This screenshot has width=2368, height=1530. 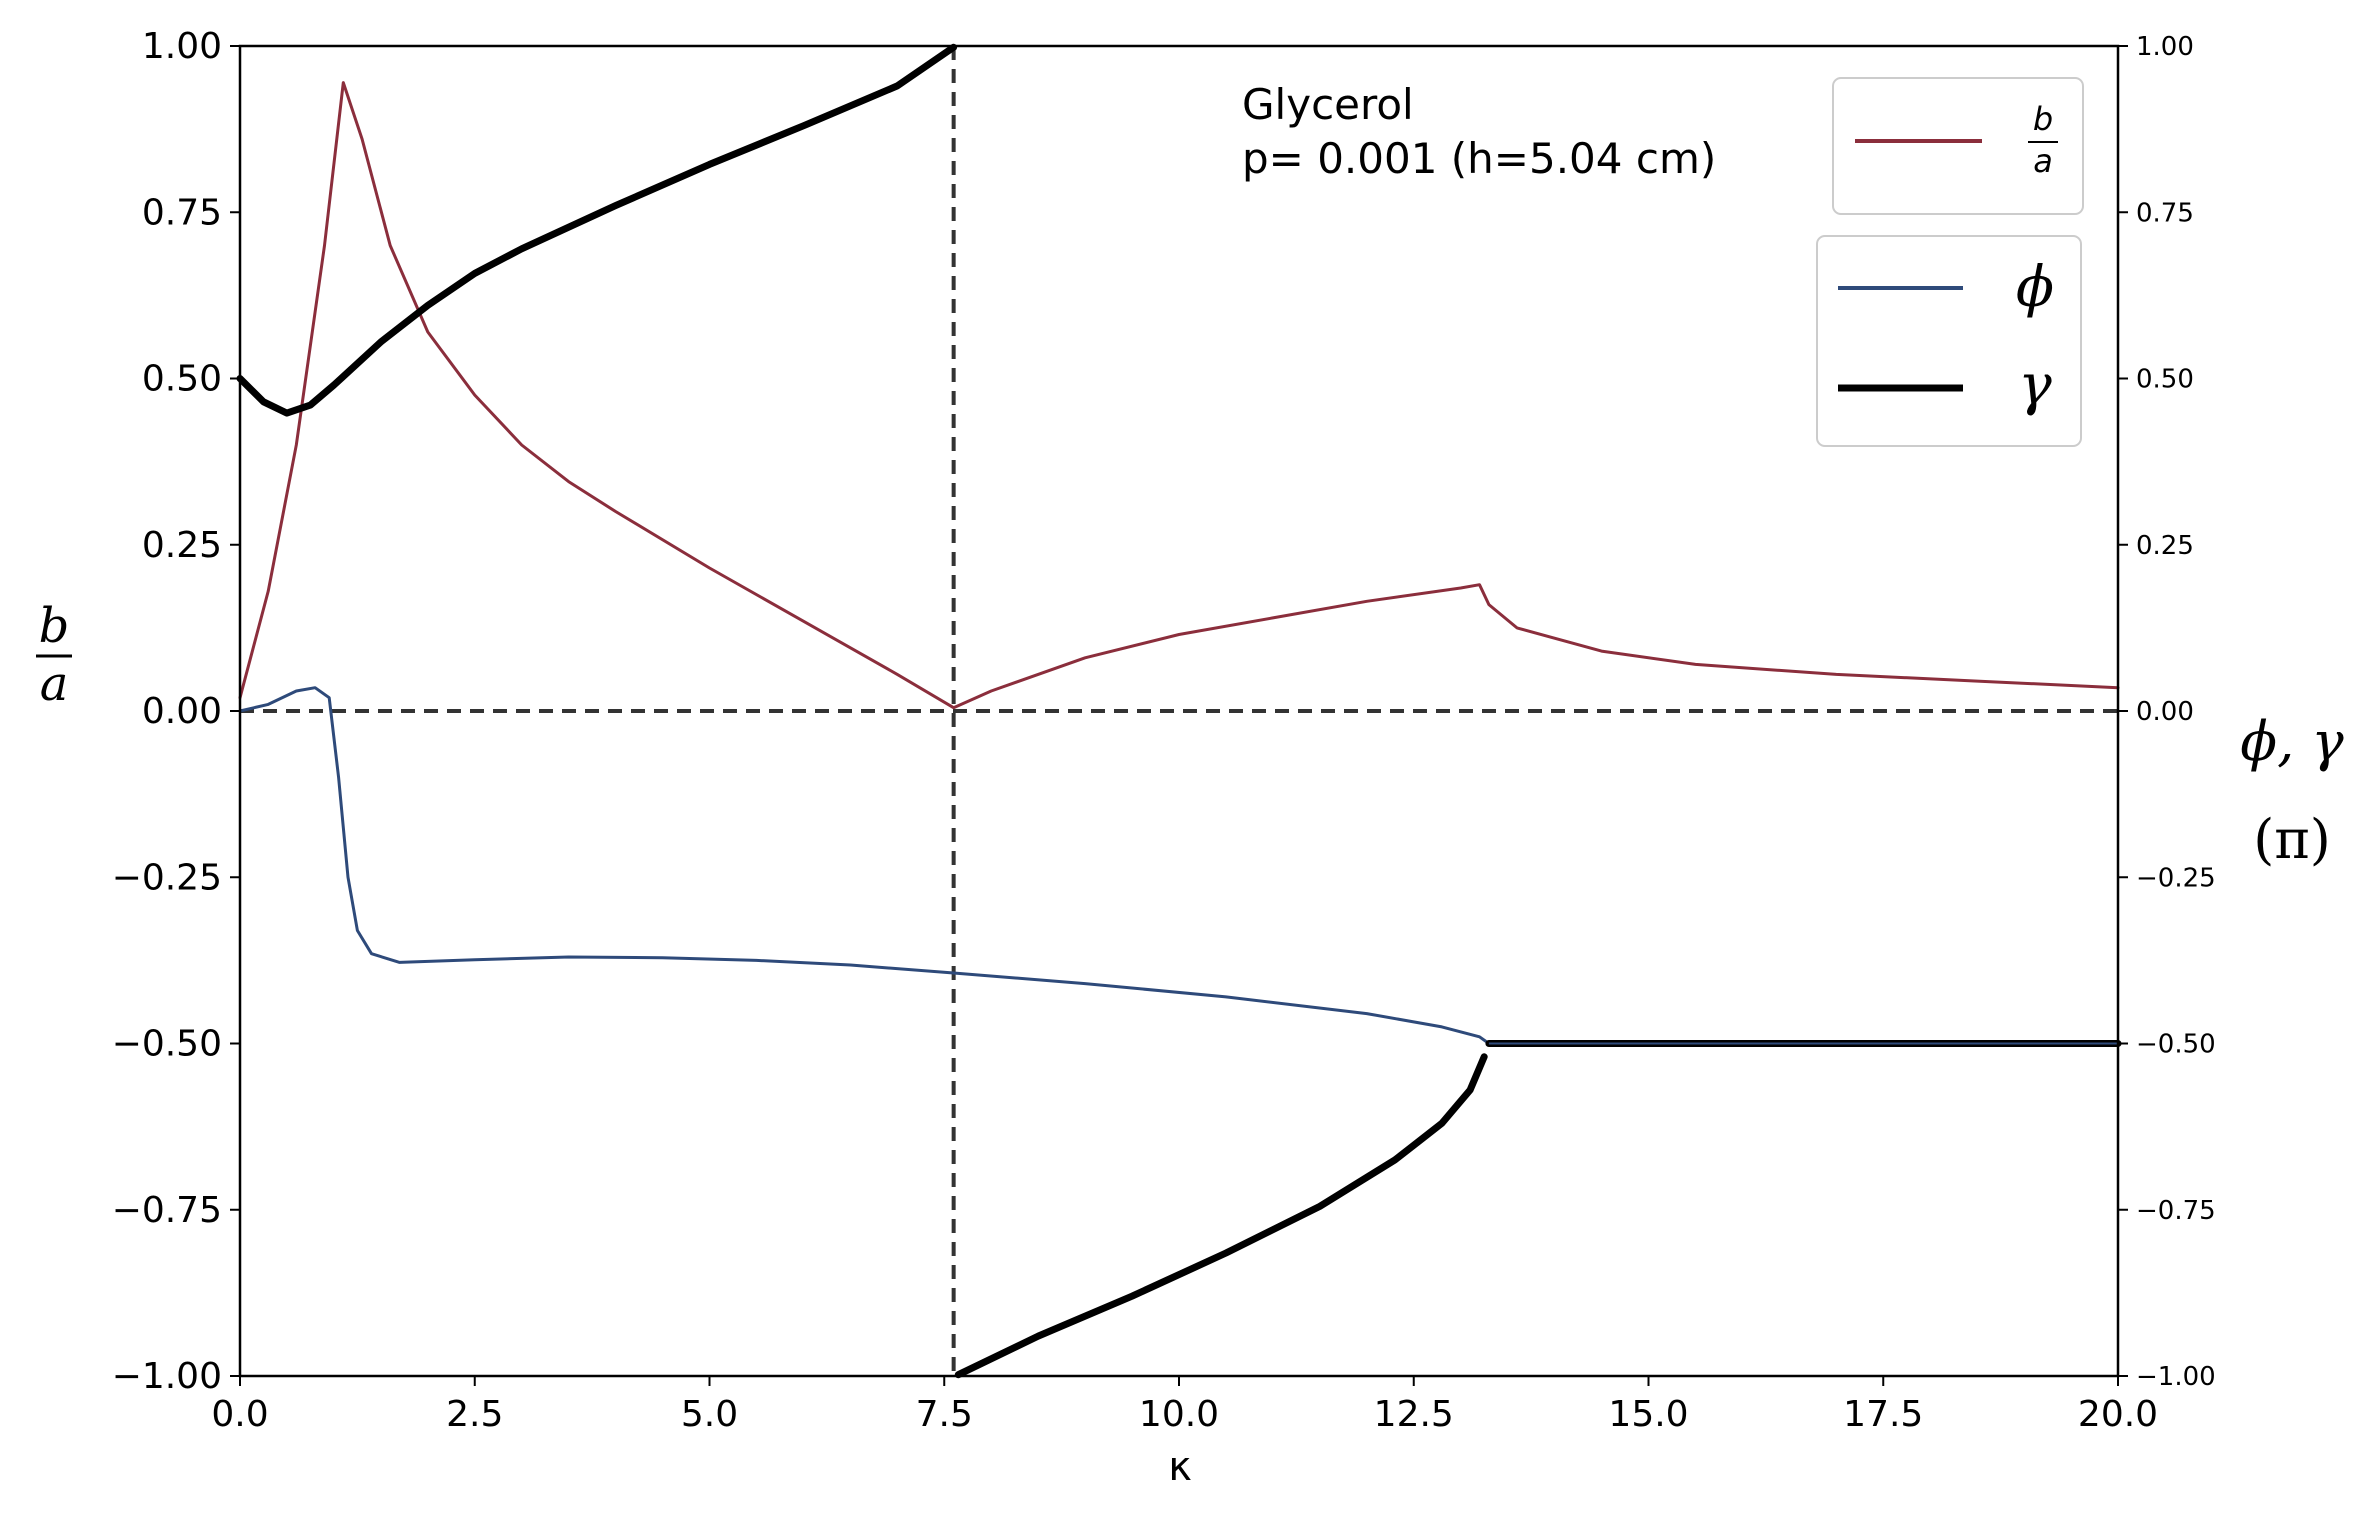 I want to click on legend-ratio-numerator: b, so click(x=2043, y=119).